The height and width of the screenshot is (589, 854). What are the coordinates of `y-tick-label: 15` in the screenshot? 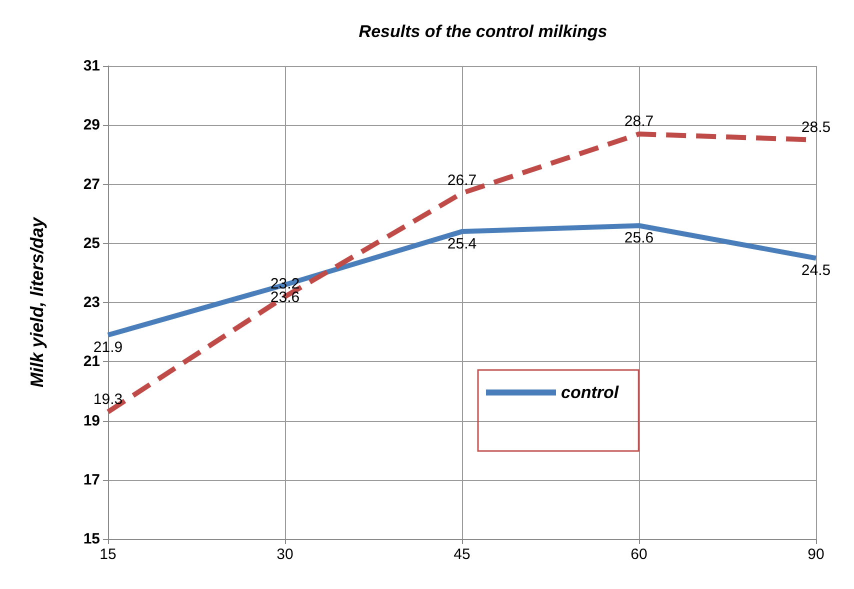 It's located at (91, 539).